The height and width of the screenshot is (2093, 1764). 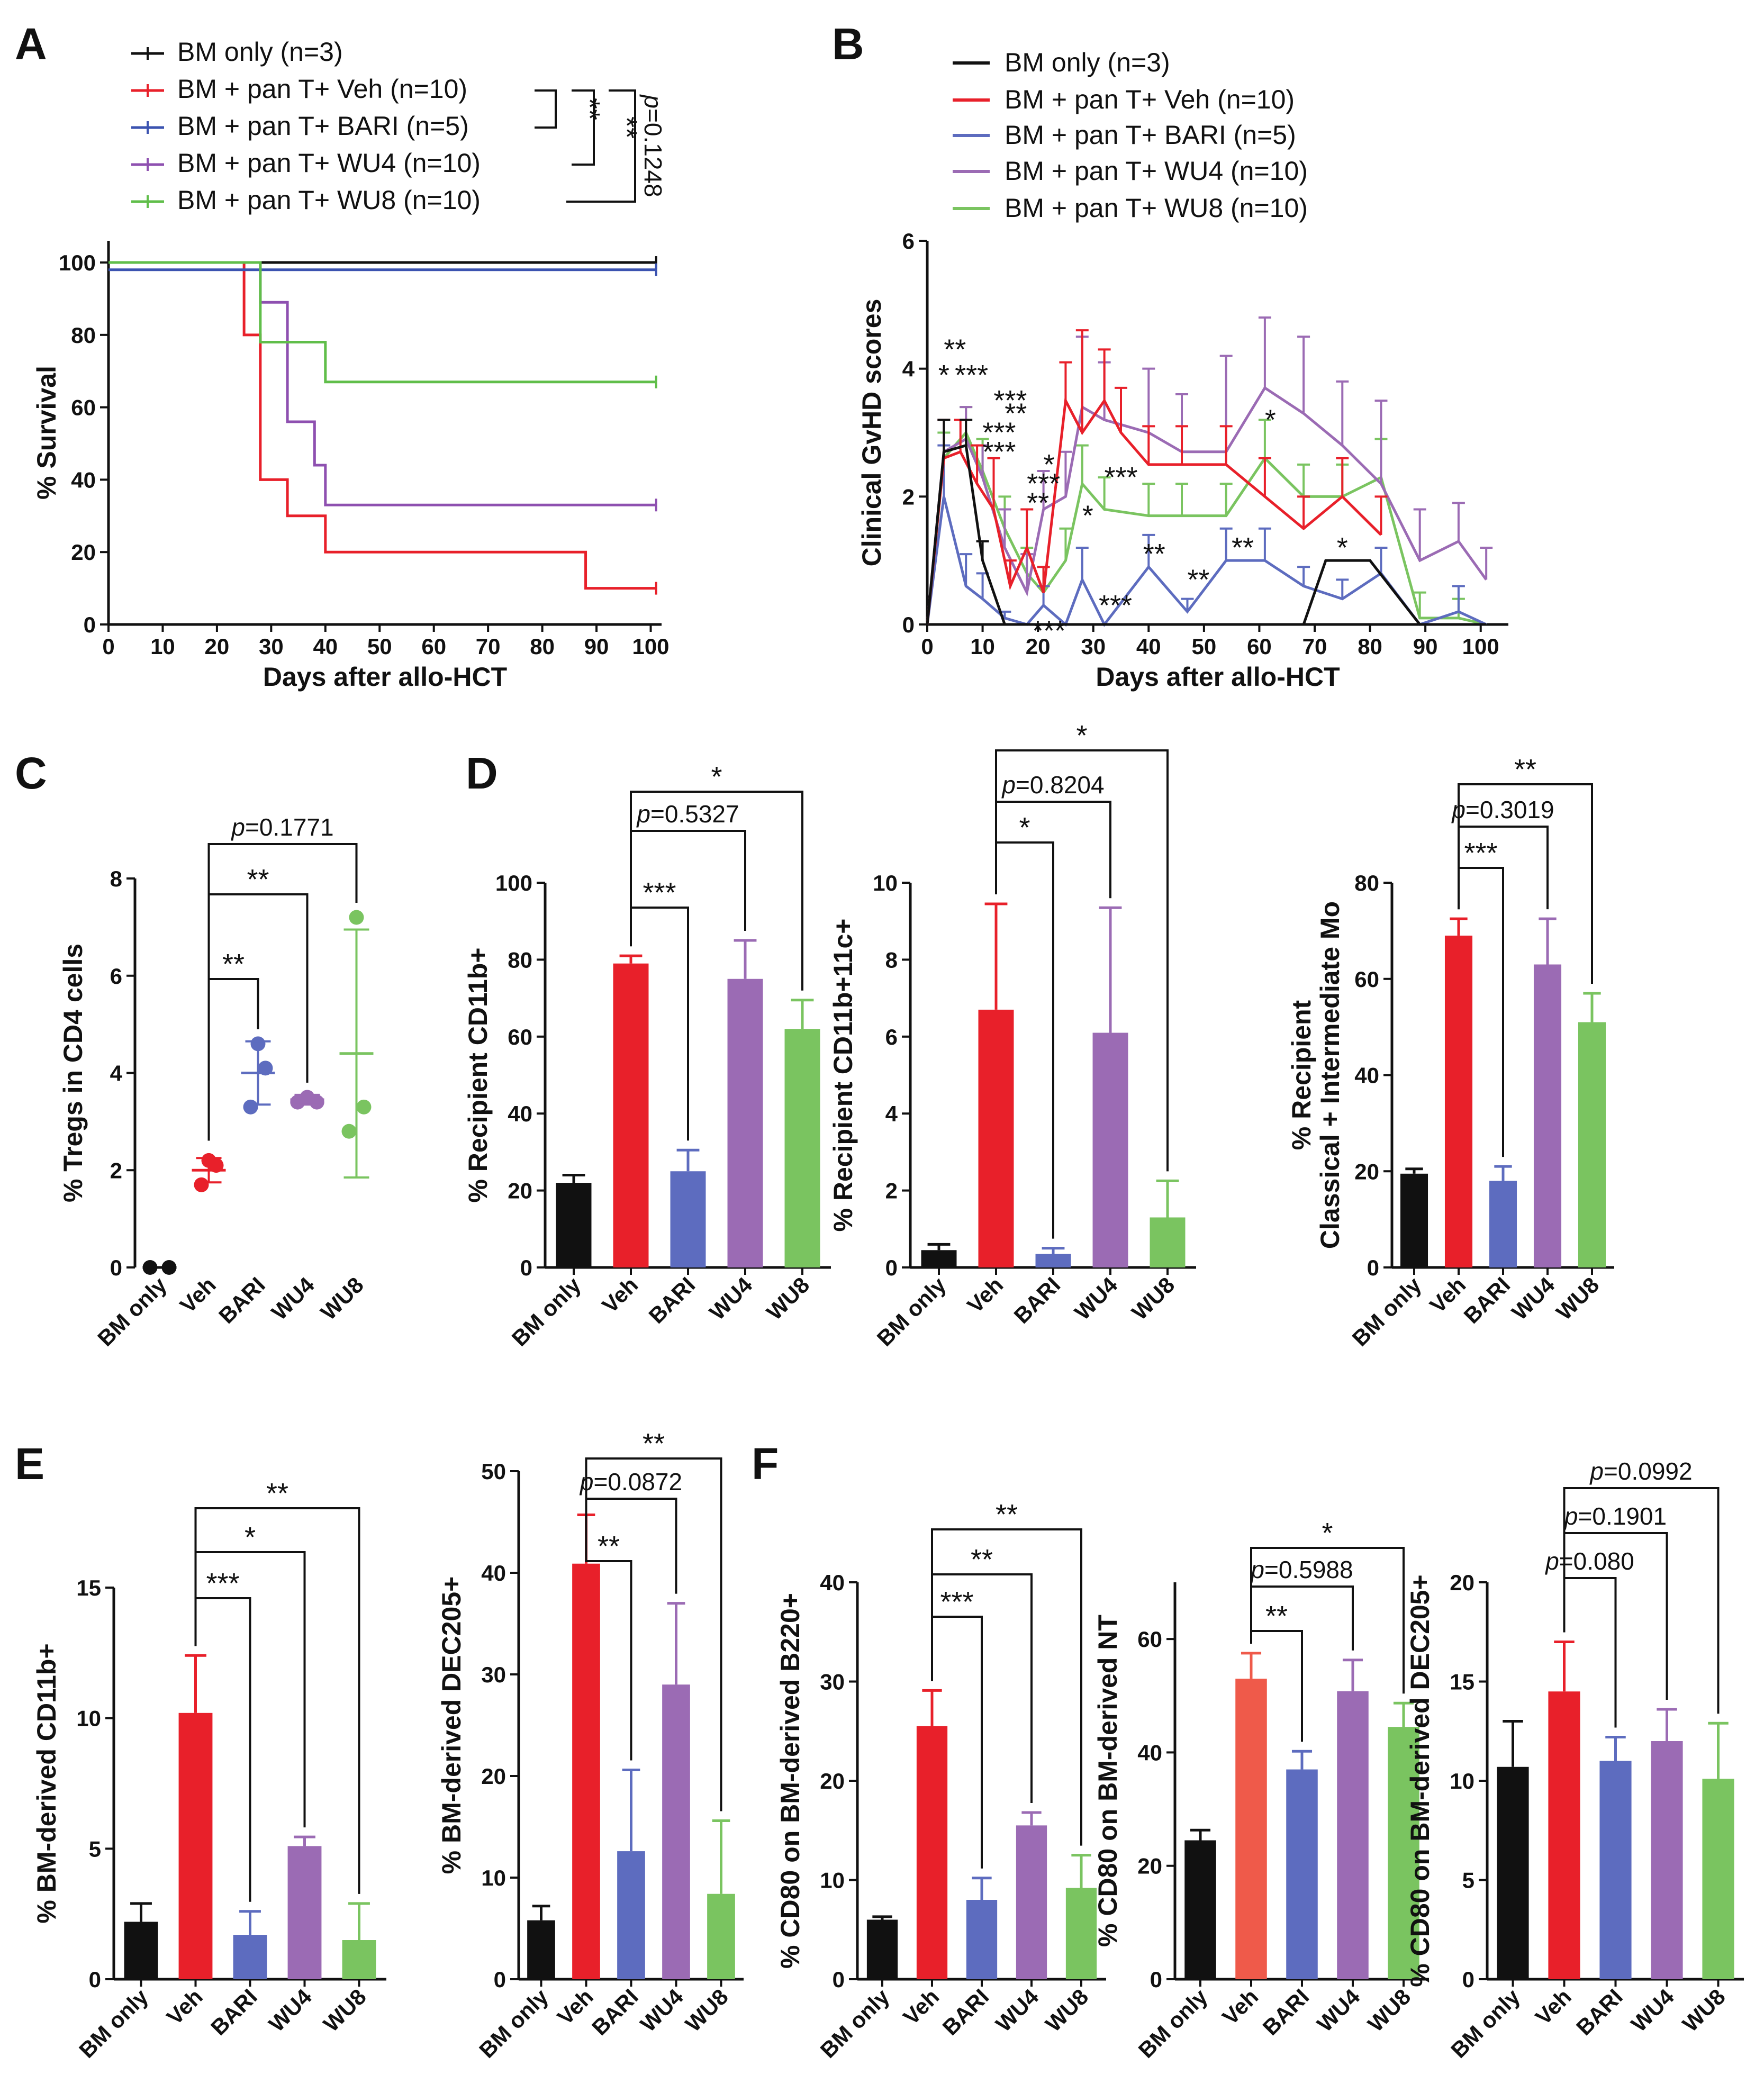 I want to click on c-data-point, so click(x=356, y=917).